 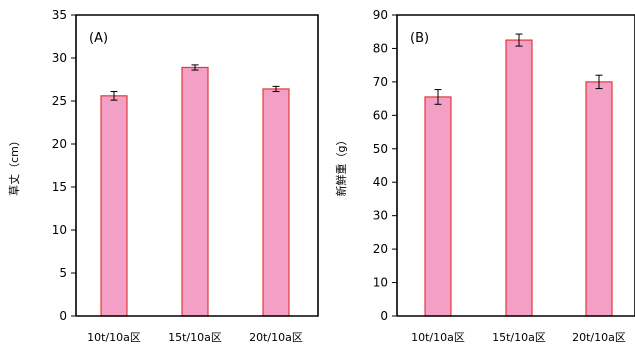 What do you see at coordinates (341, 166) in the screenshot?
I see `b-y-axis-label: 新鮮重（g）` at bounding box center [341, 166].